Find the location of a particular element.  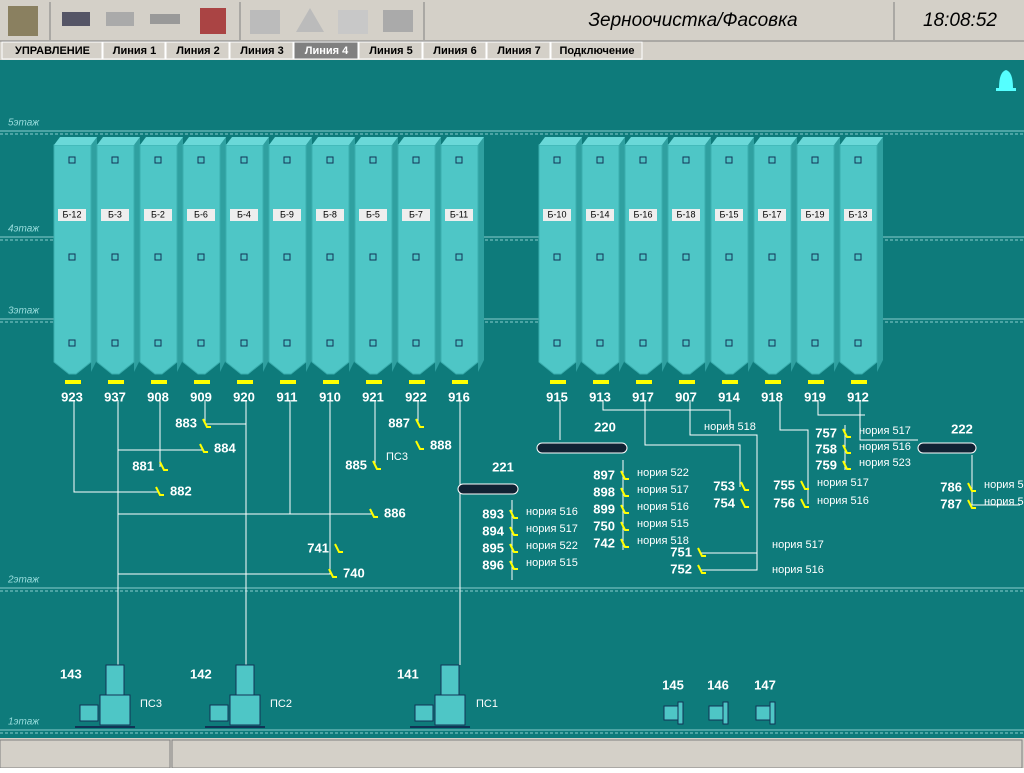

pump-label: 143 is located at coordinates (71, 673).